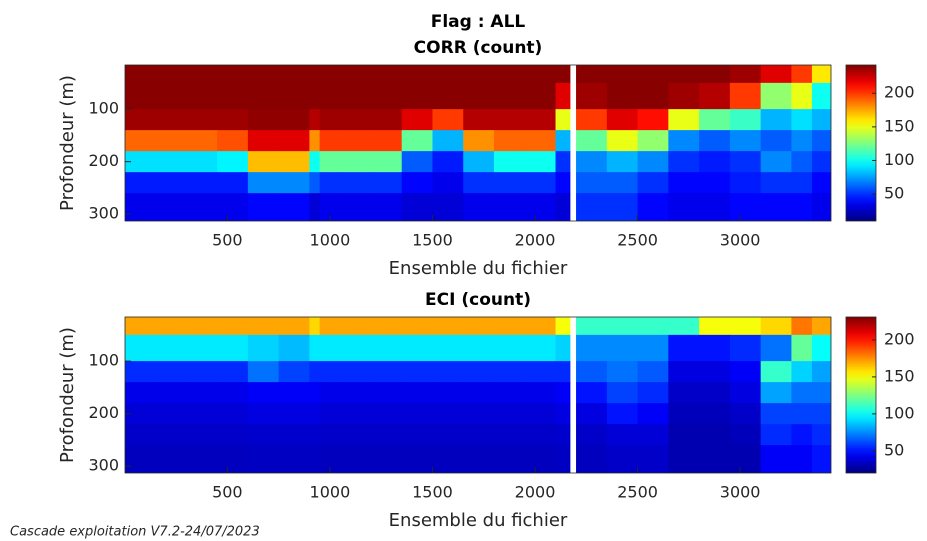 The width and height of the screenshot is (927, 541). Describe the element at coordinates (478, 300) in the screenshot. I see `chart-title: ECI (count)` at that location.